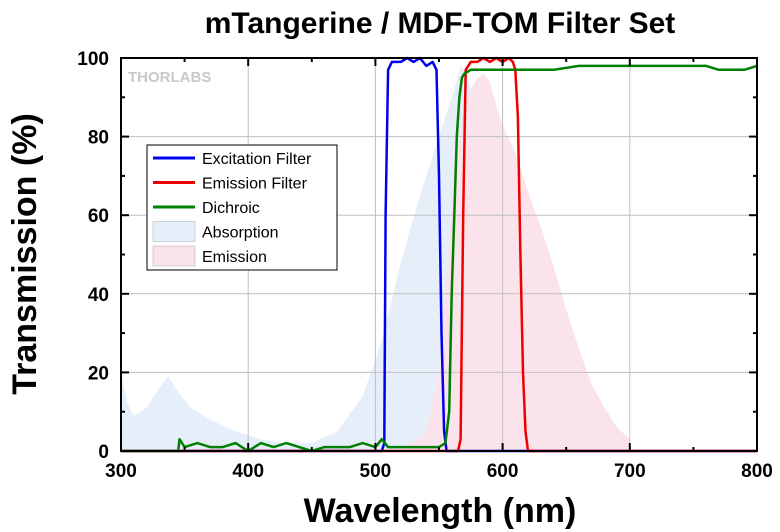 This screenshot has height=532, width=780. What do you see at coordinates (248, 471) in the screenshot?
I see `x-tick-label: 400` at bounding box center [248, 471].